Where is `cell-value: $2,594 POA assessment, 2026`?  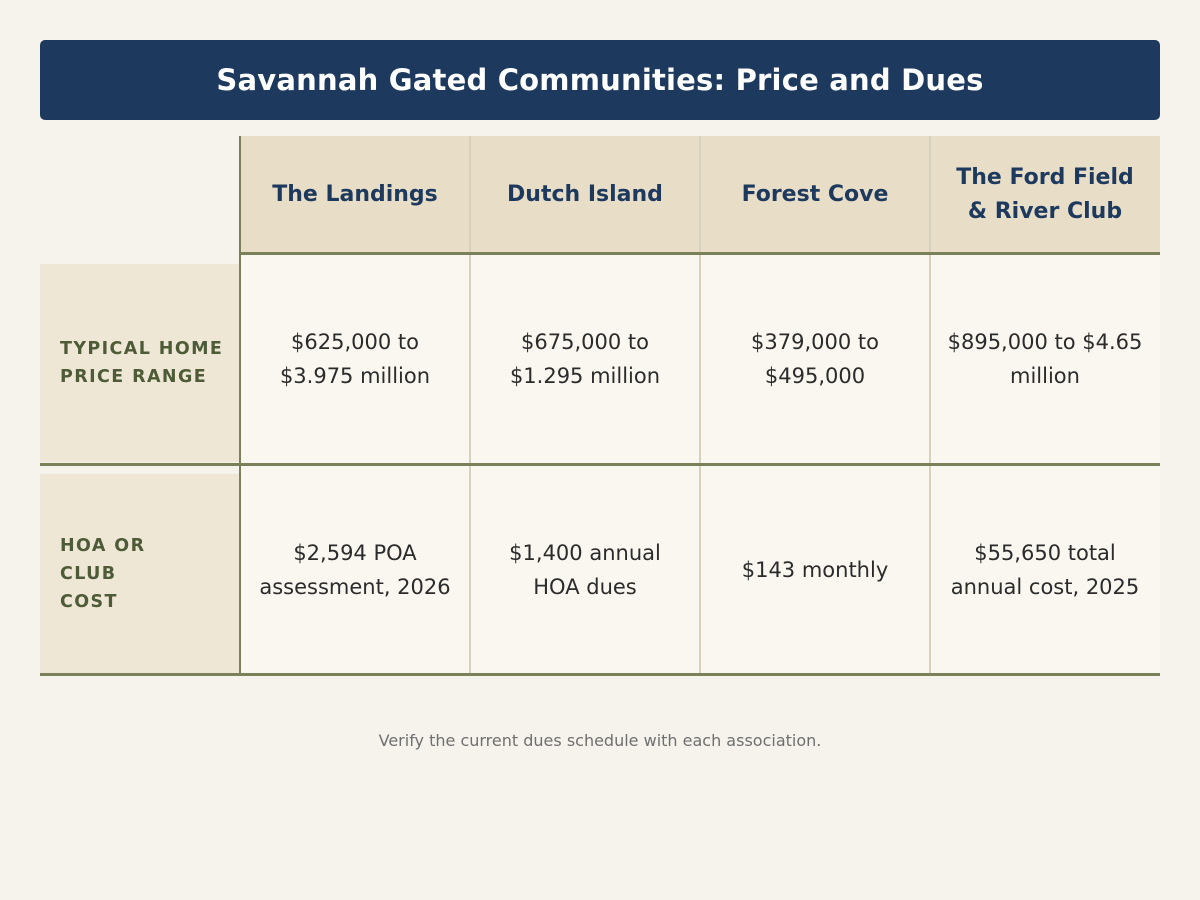
cell-value: $2,594 POA assessment, 2026 is located at coordinates (355, 570).